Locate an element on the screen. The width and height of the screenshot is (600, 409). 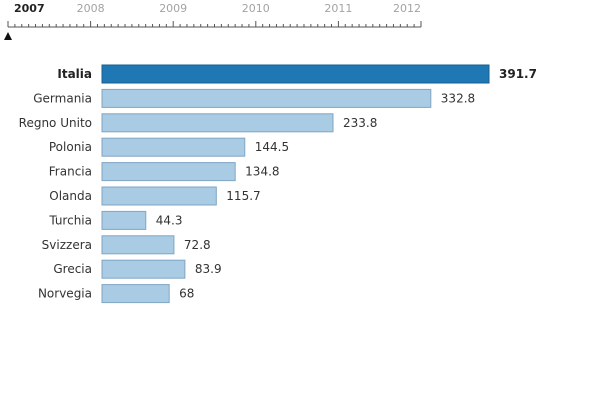
bar-italia is located at coordinates (295, 74).